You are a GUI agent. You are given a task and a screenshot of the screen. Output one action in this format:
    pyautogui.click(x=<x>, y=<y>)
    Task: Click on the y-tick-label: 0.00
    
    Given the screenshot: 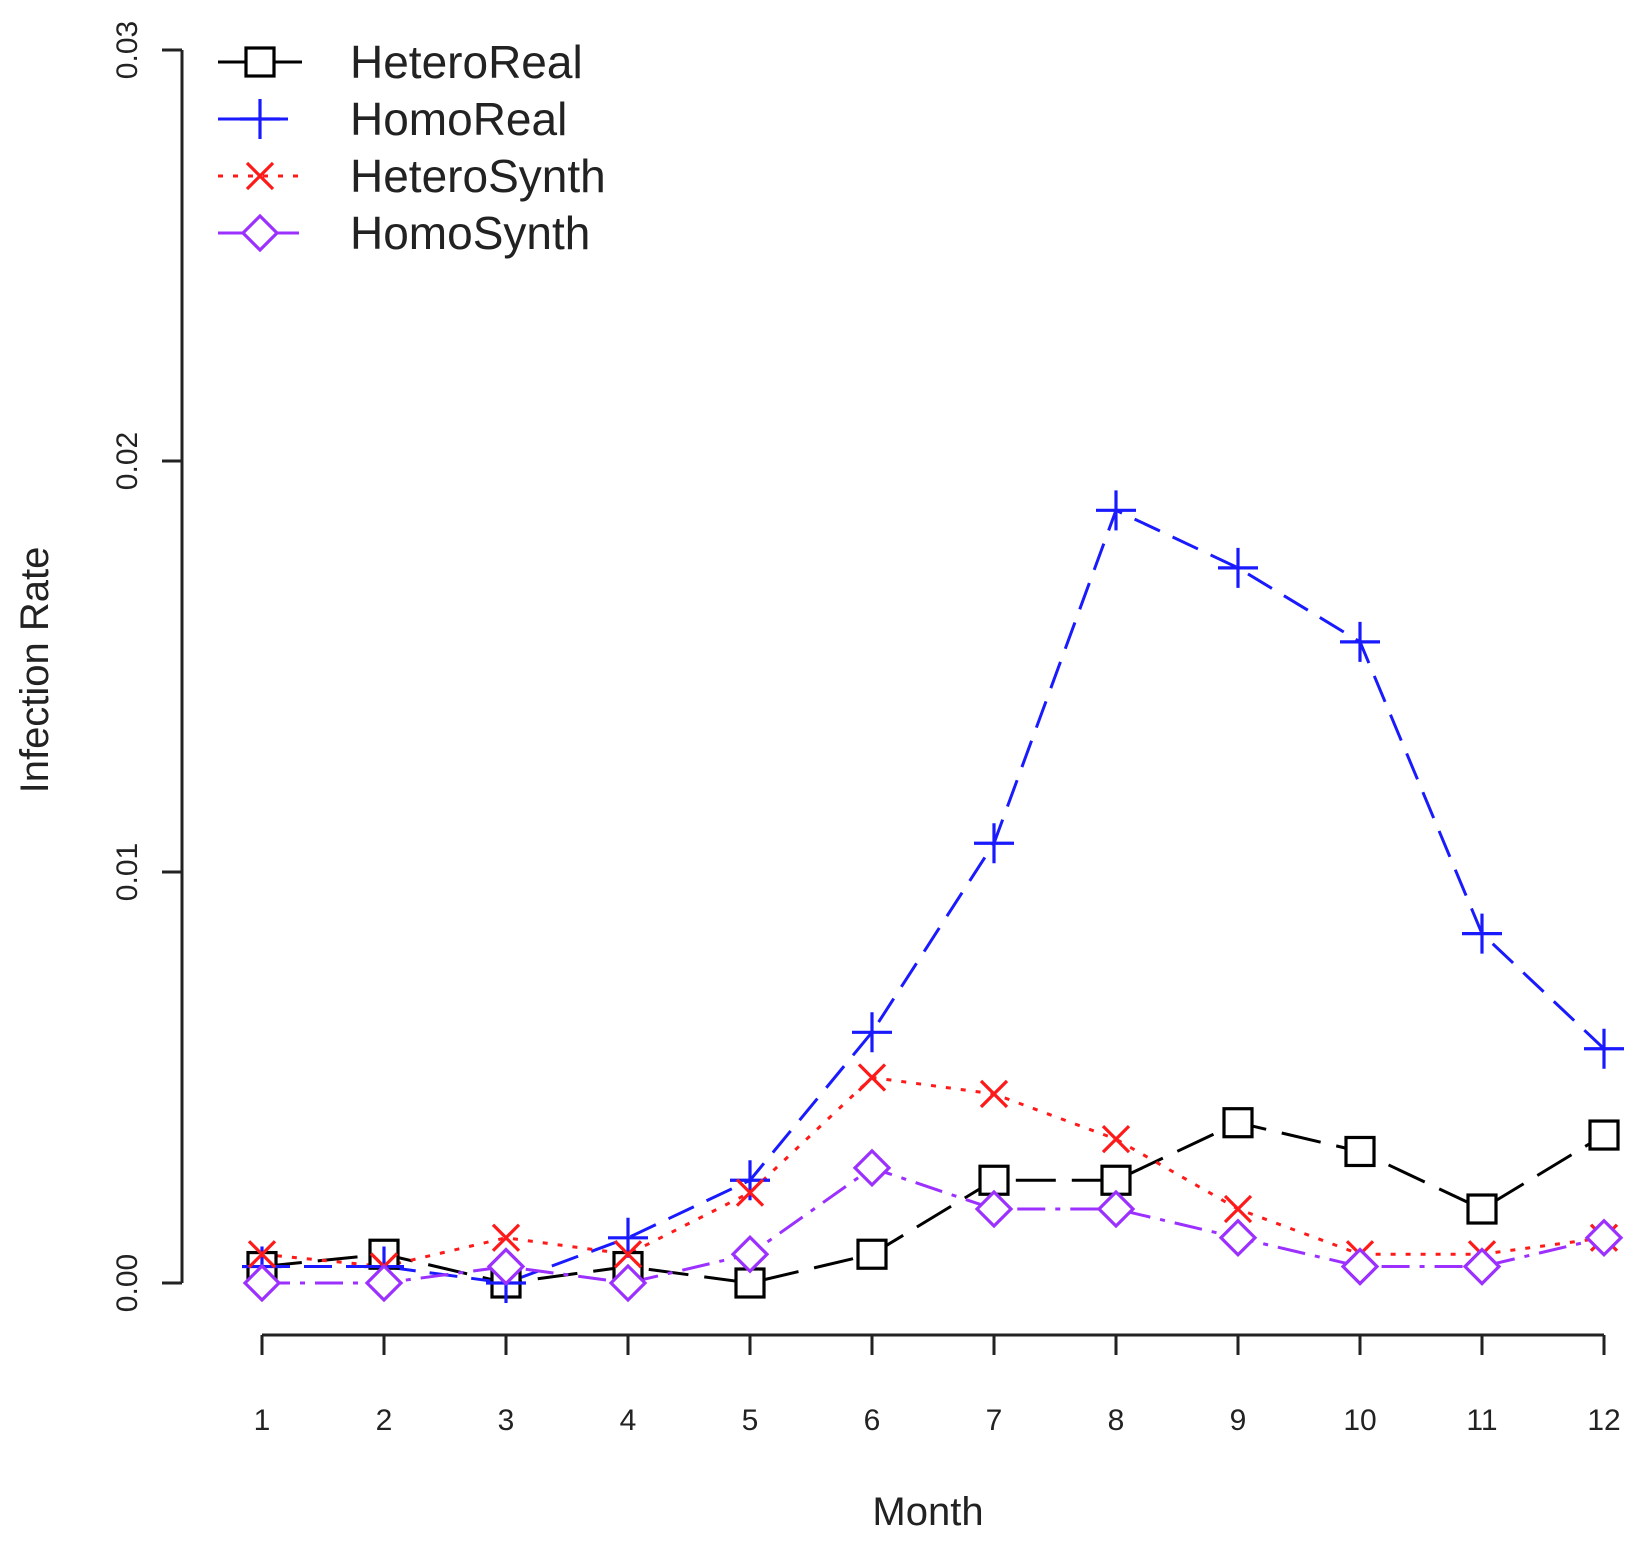 What is the action you would take?
    pyautogui.click(x=127, y=1283)
    